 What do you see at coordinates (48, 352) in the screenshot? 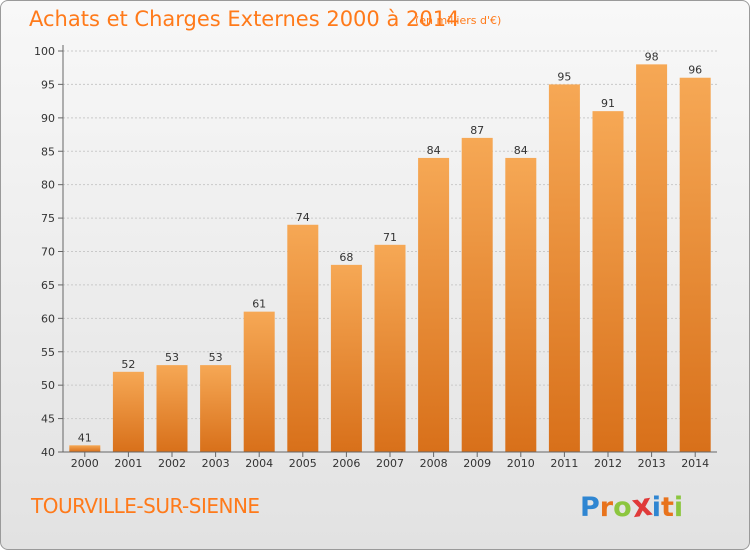
I see `y-tick-label: 55` at bounding box center [48, 352].